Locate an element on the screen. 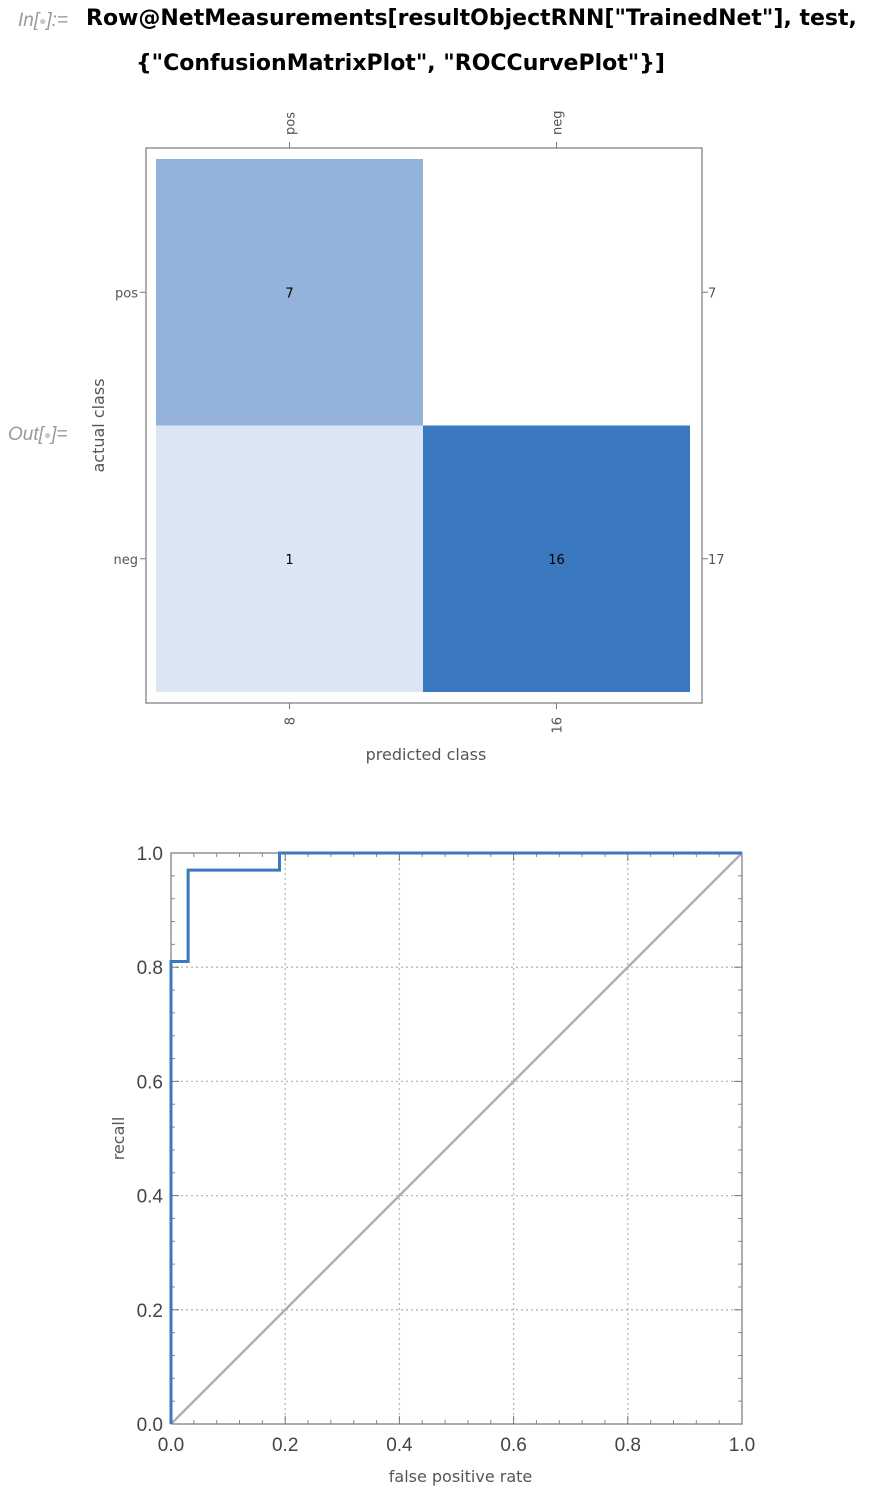 The height and width of the screenshot is (1488, 878). x-tick-label: 0.0 is located at coordinates (171, 1445).